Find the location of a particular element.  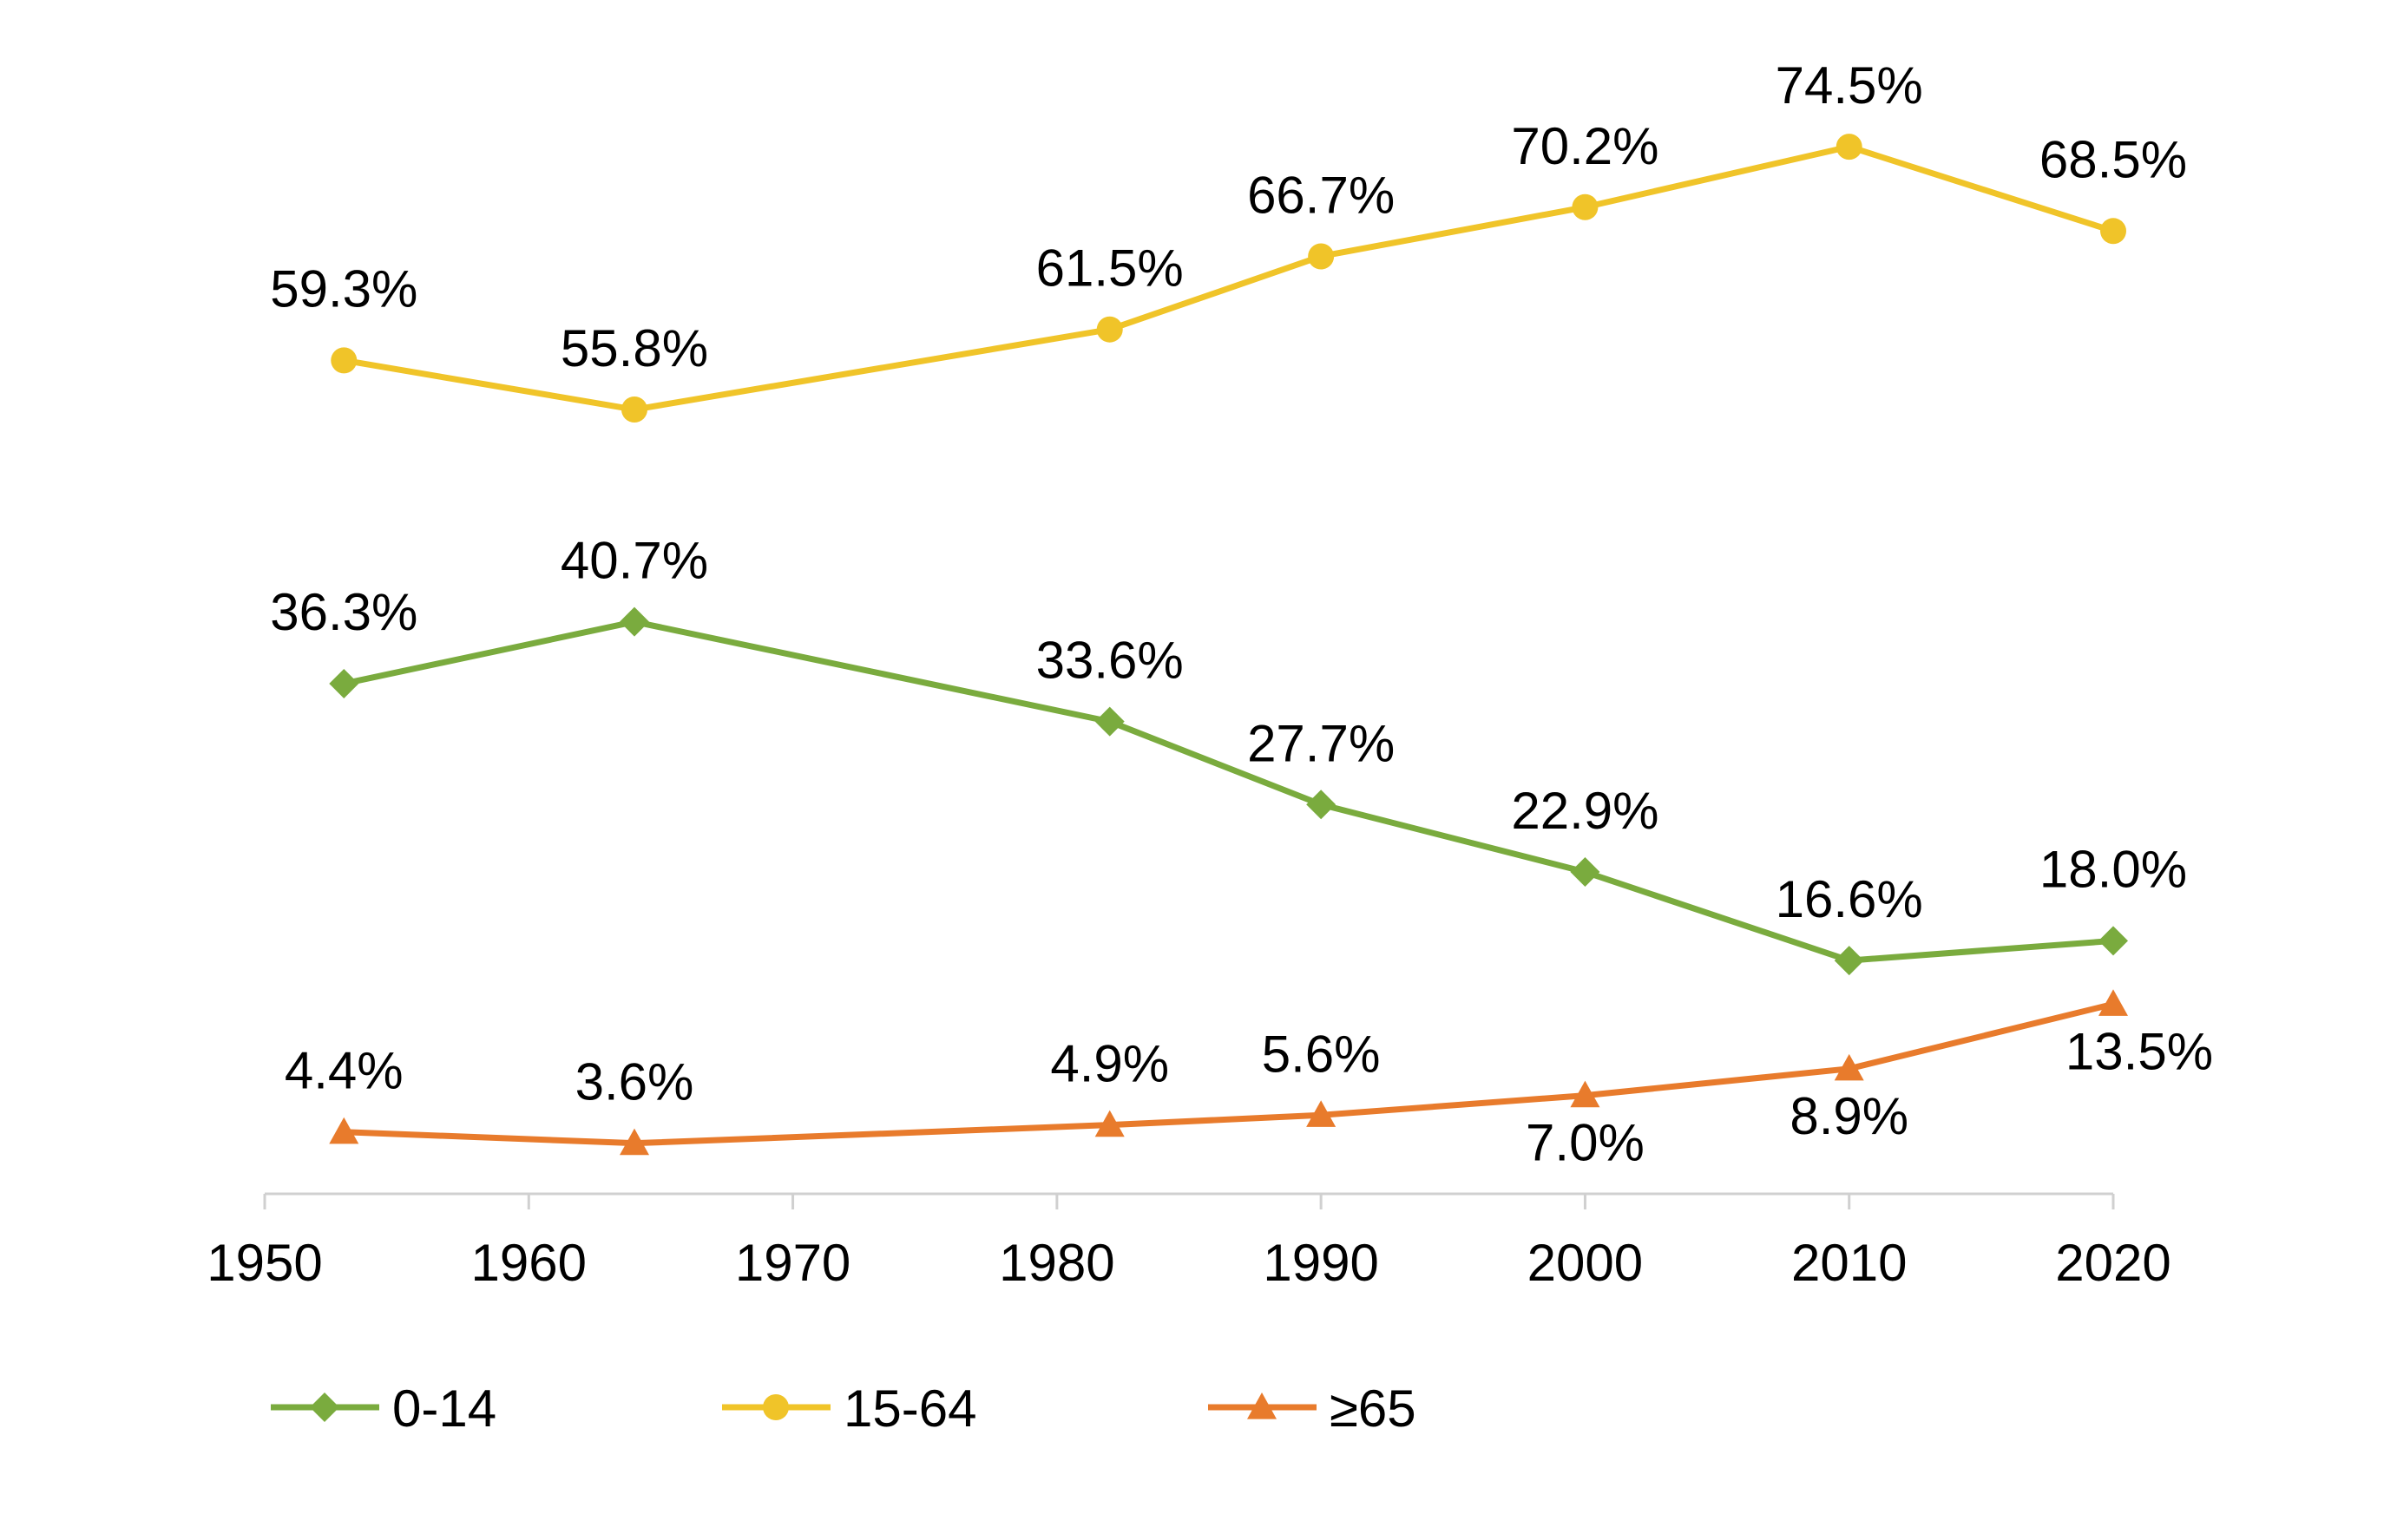

legend-item: 15-64 is located at coordinates (849, 1408).